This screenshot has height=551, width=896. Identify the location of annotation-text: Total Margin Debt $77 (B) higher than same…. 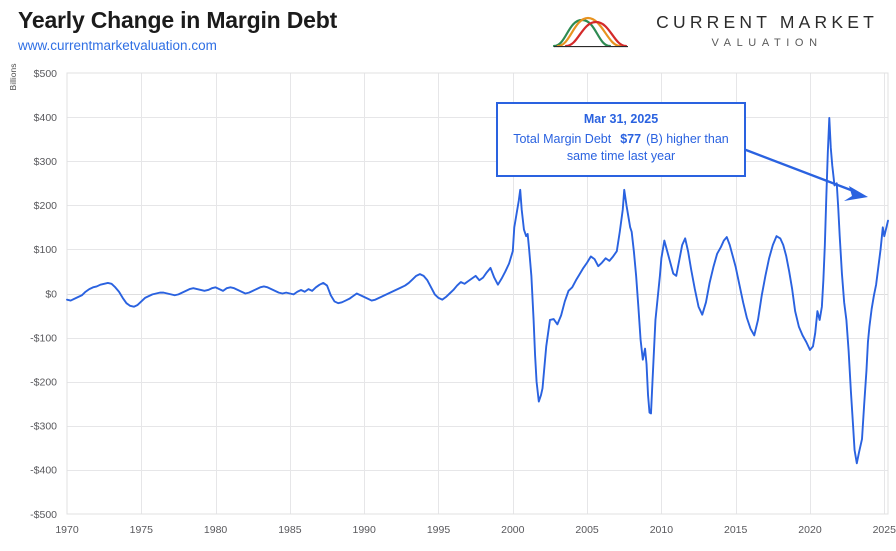
(621, 149).